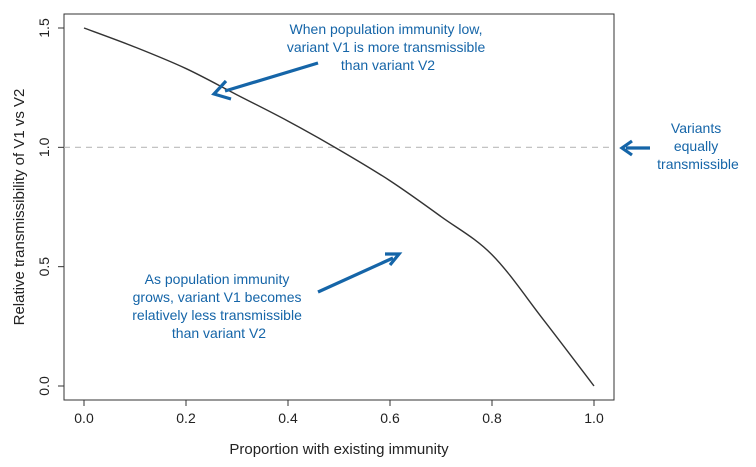 This screenshot has width=756, height=467. What do you see at coordinates (698, 146) in the screenshot?
I see `annotation-equal-transmissibility: Variants equally transmissible` at bounding box center [698, 146].